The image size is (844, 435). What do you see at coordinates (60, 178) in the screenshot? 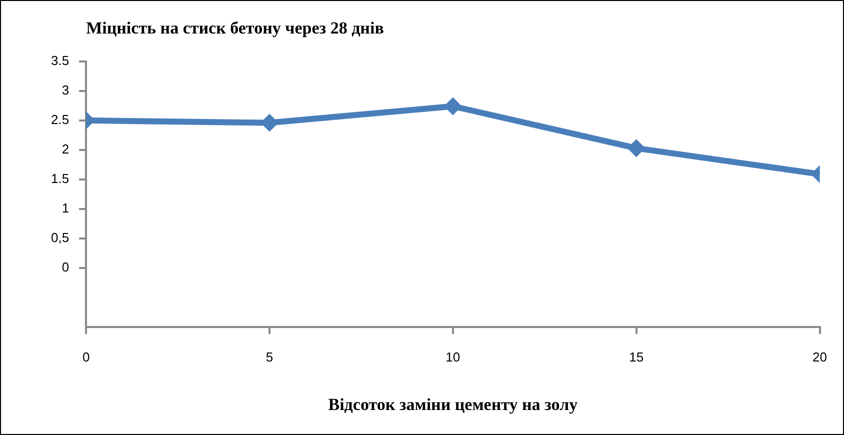
I see `y-tick-label: 1.5` at bounding box center [60, 178].